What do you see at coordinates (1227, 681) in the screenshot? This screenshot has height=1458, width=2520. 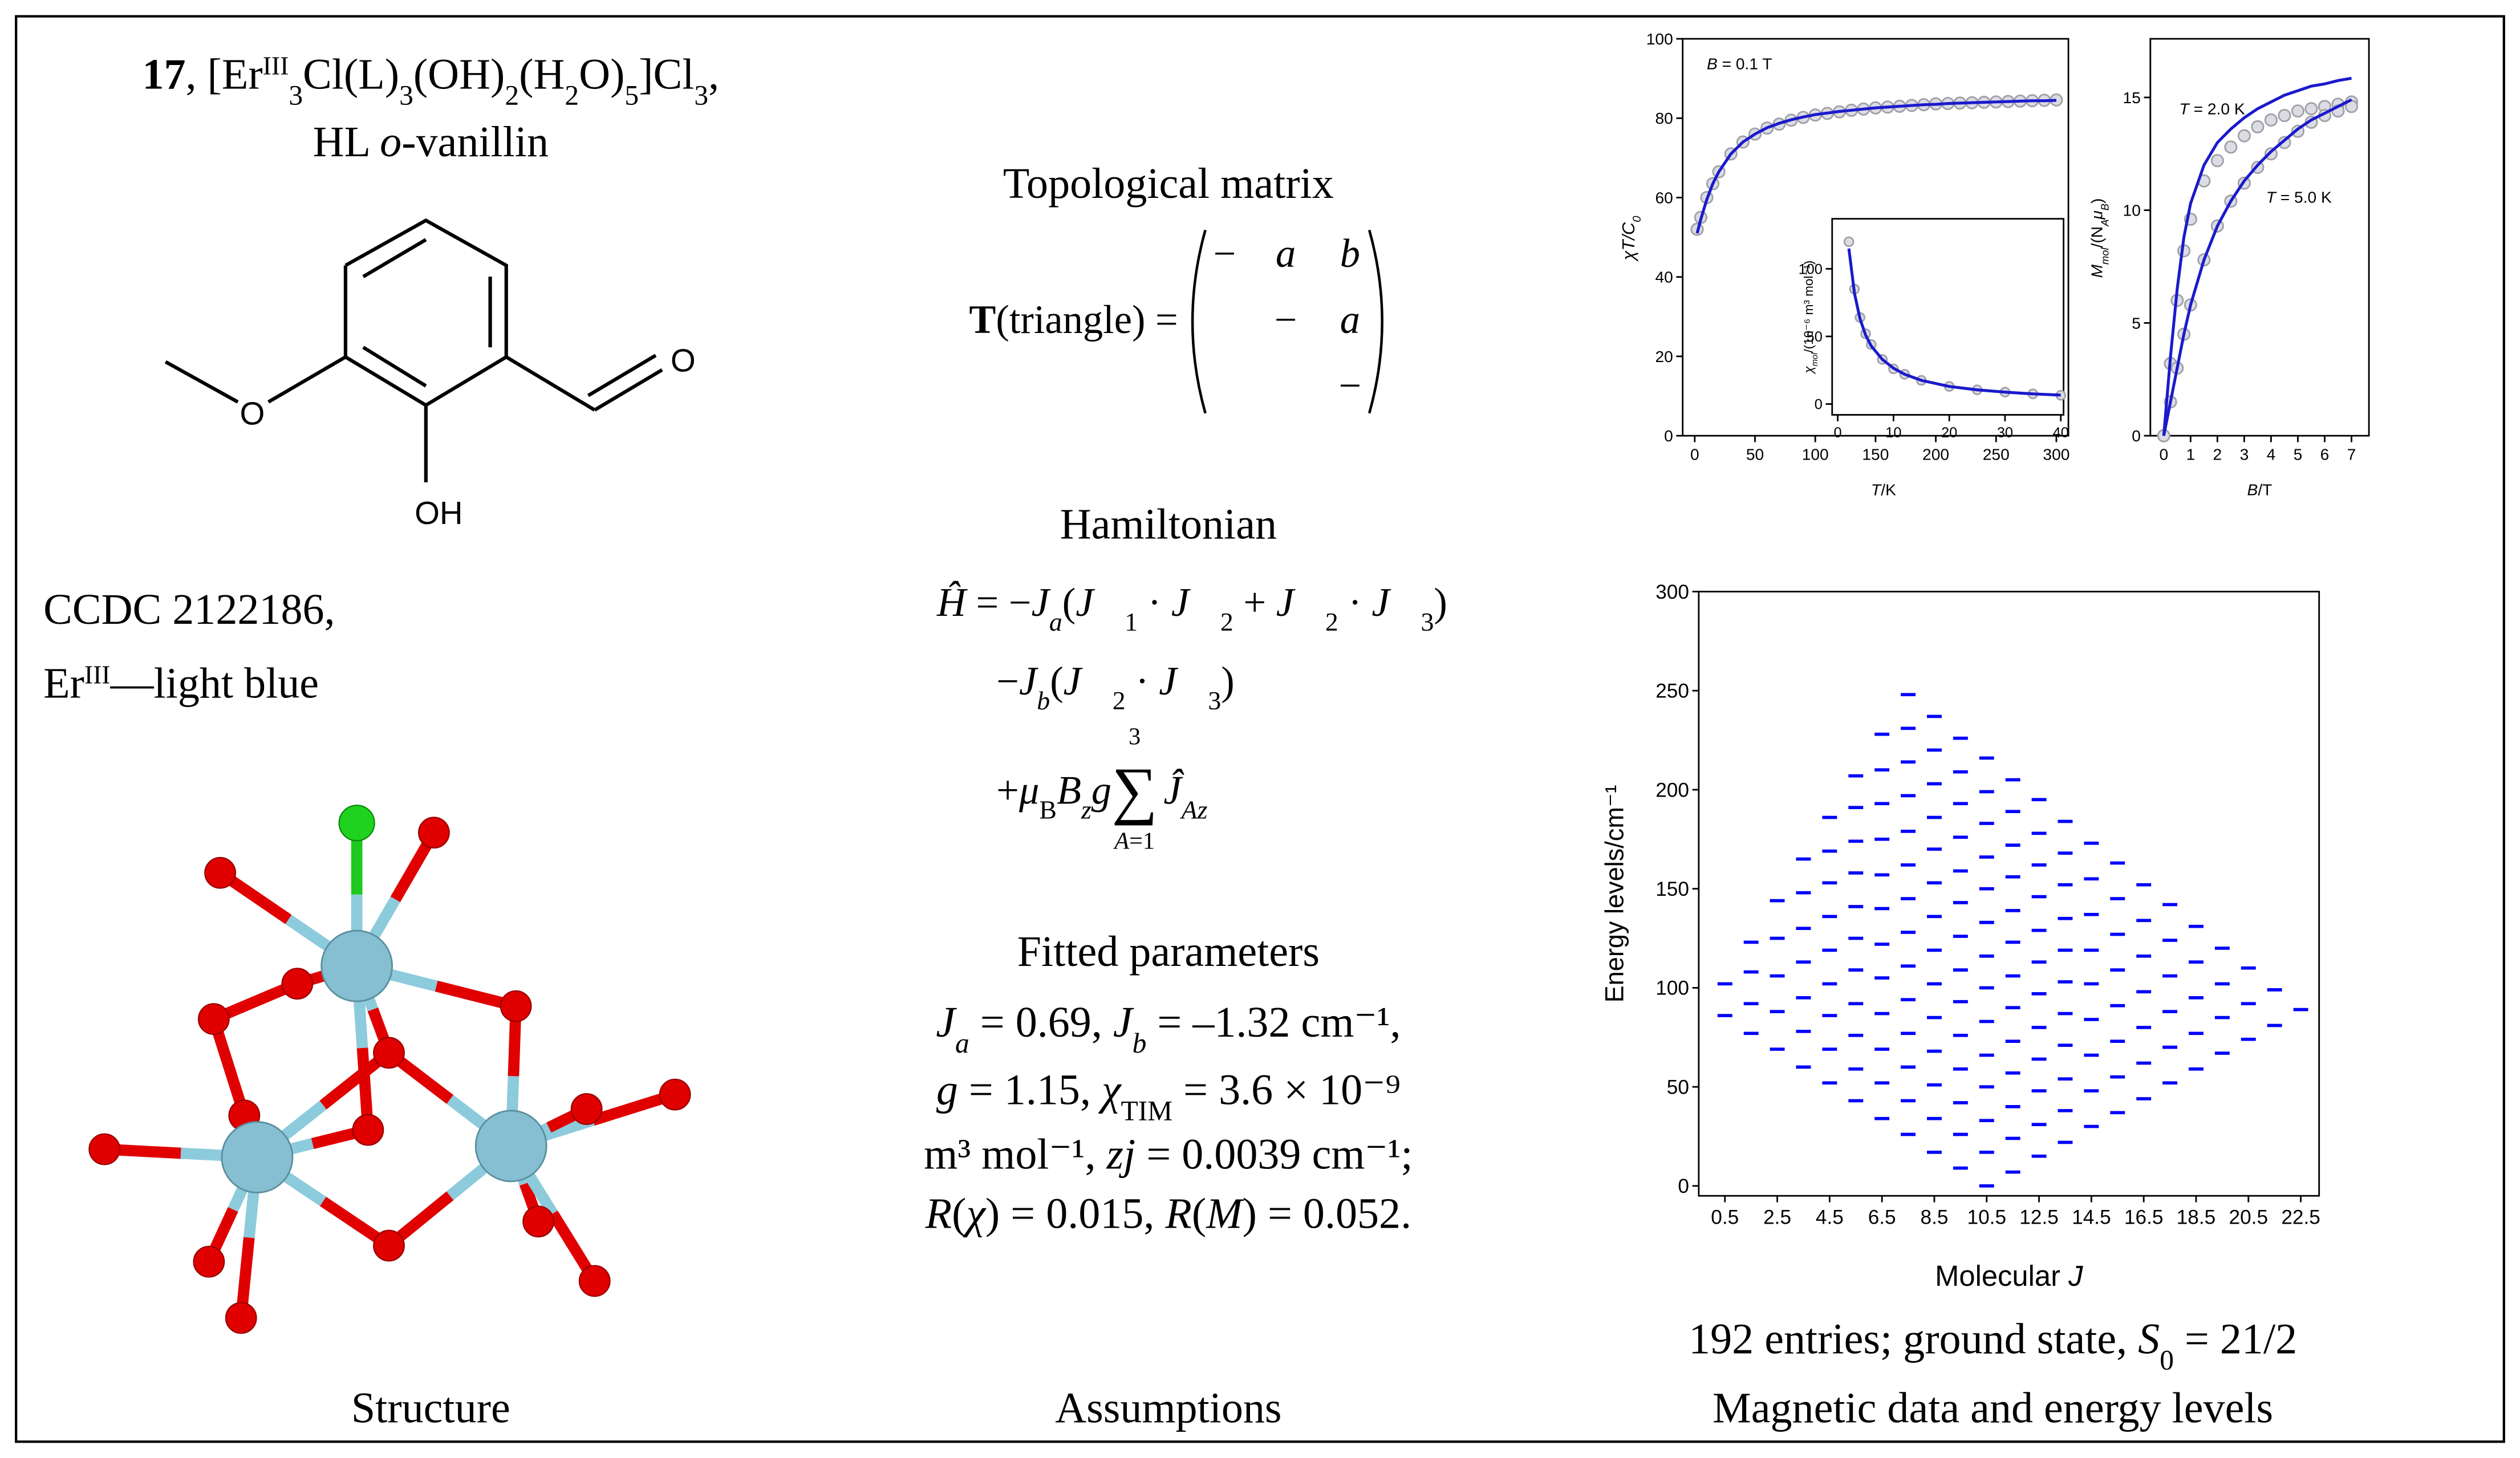 I see `hamiltonian-line-part: )` at bounding box center [1227, 681].